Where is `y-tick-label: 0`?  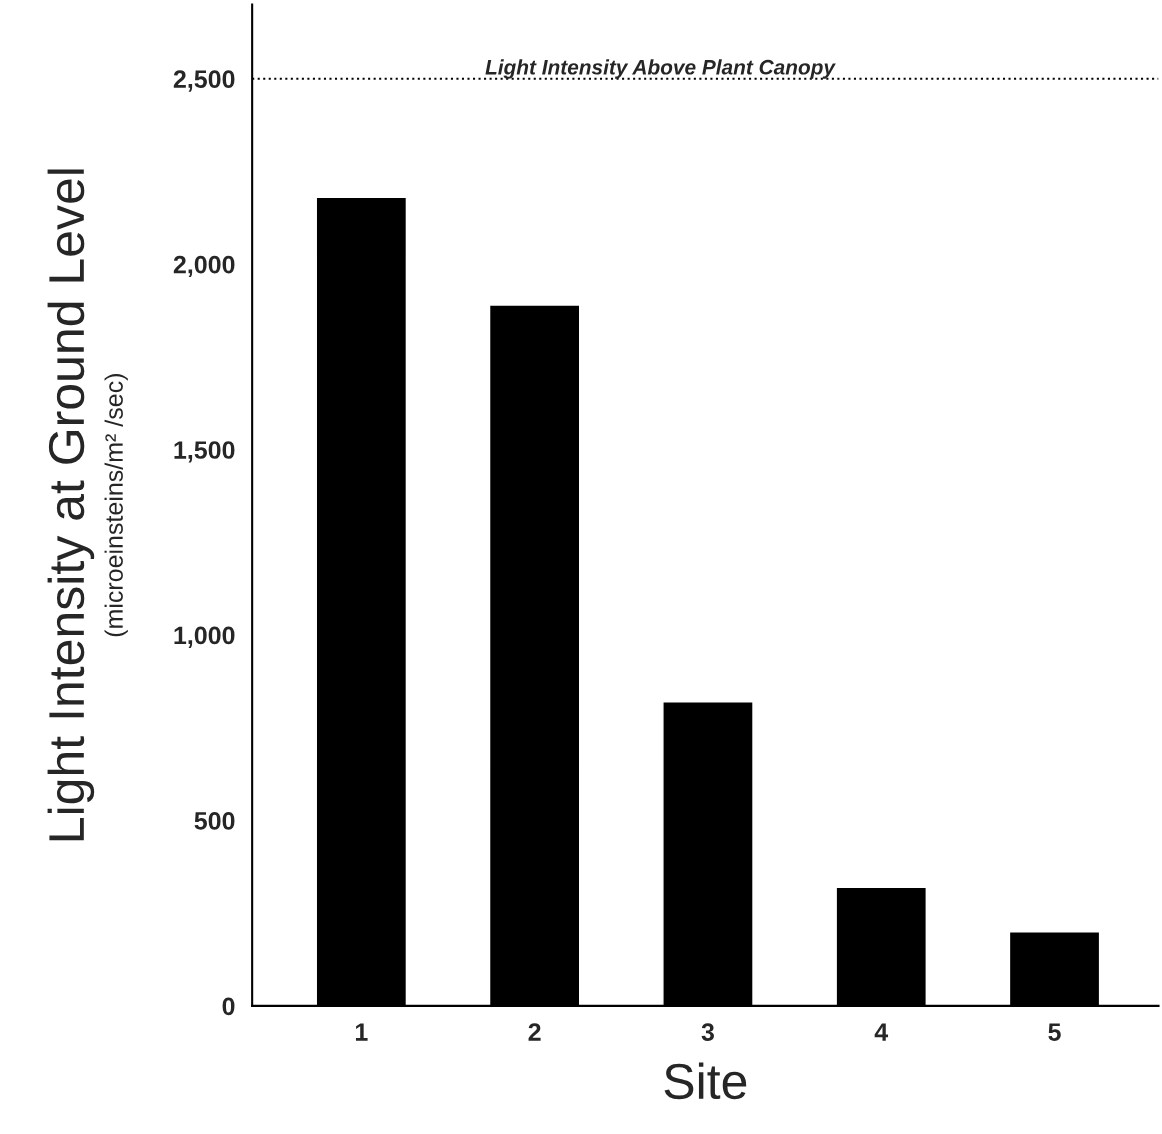
y-tick-label: 0 is located at coordinates (228, 1006).